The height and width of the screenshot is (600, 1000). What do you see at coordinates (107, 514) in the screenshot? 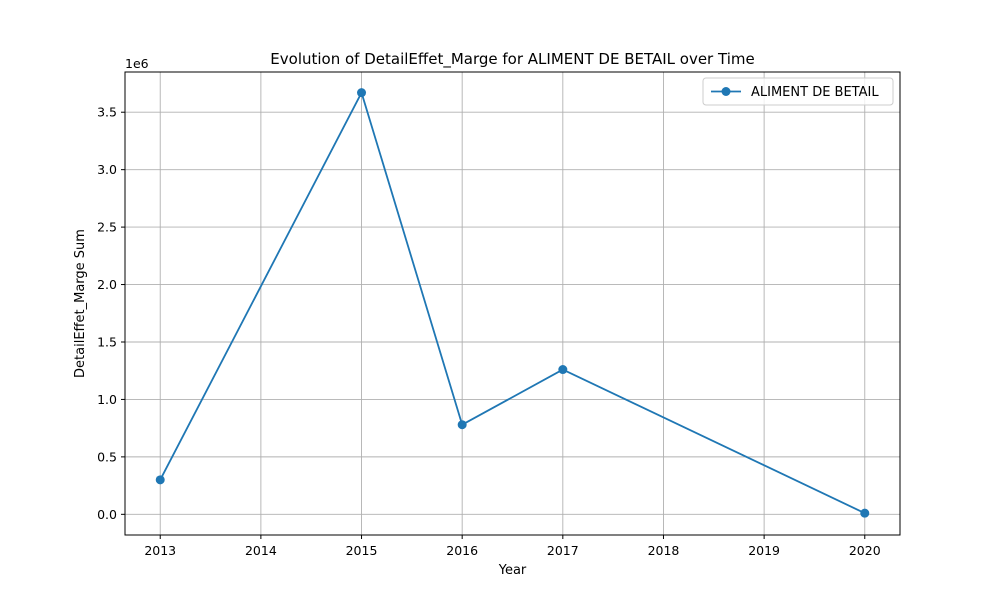
I see `y-tick-label: 0.0` at bounding box center [107, 514].